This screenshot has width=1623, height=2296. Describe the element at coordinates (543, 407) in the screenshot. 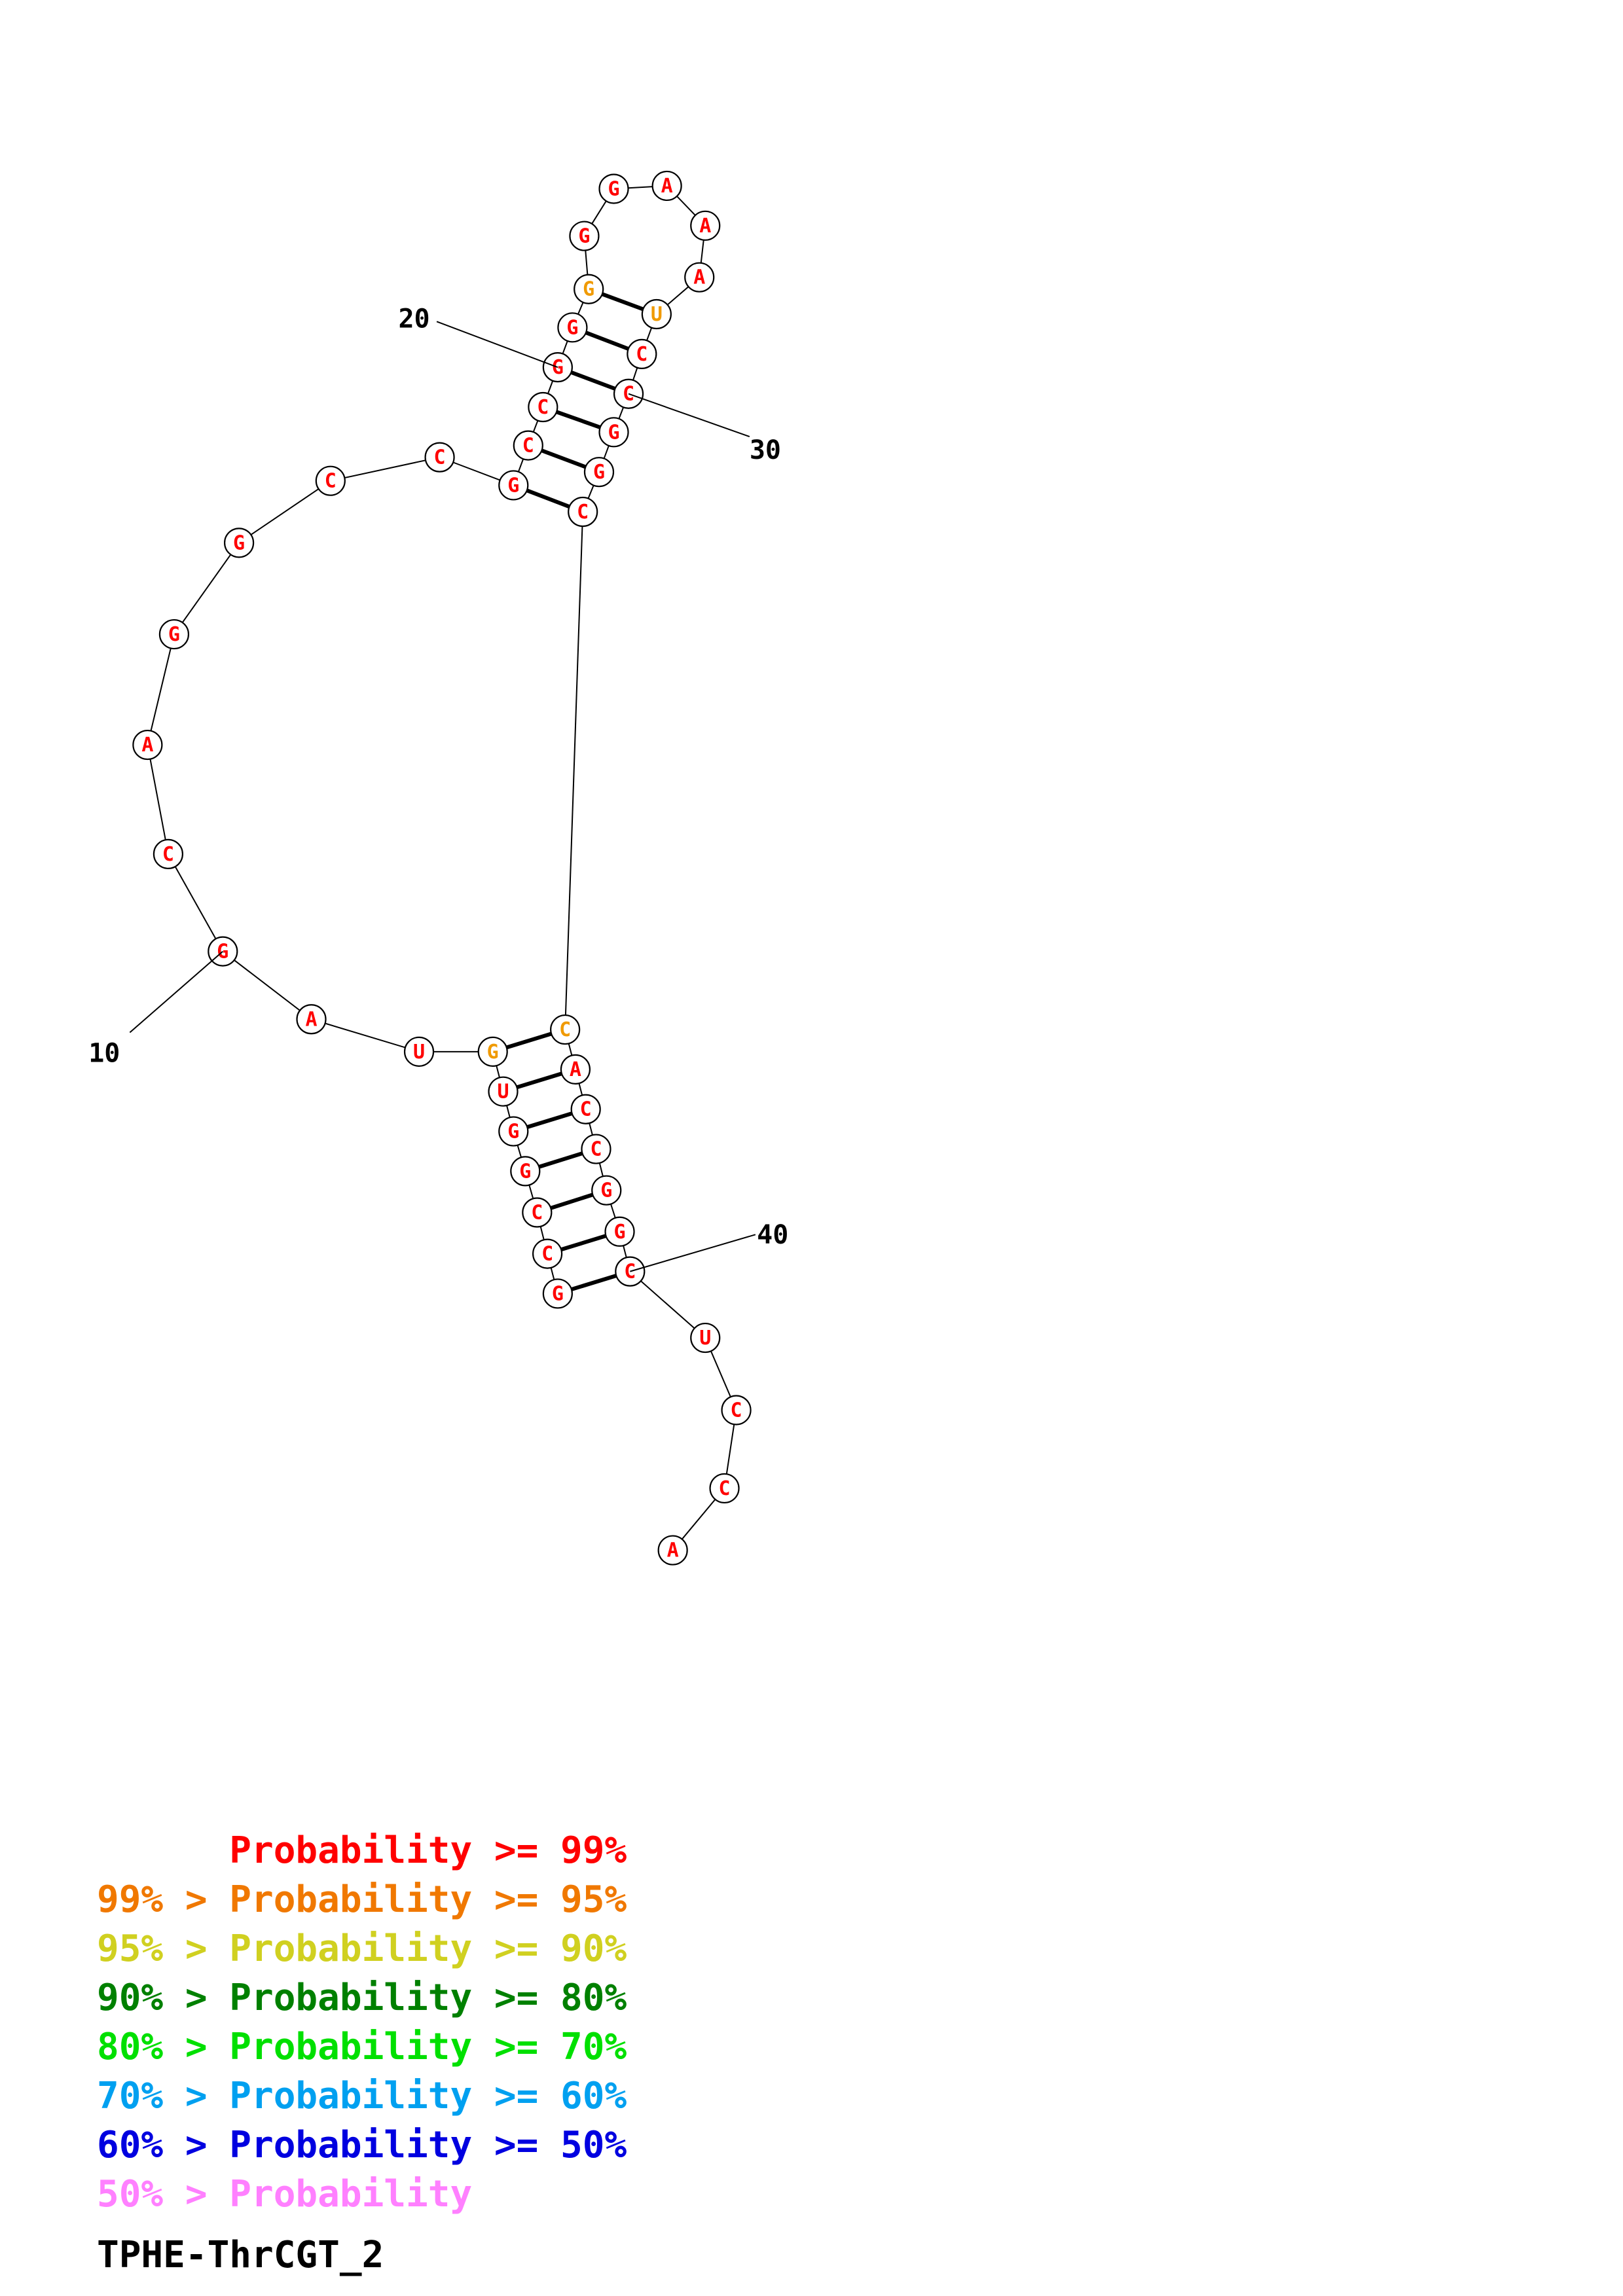

I see `nucleotide-19: C` at that location.